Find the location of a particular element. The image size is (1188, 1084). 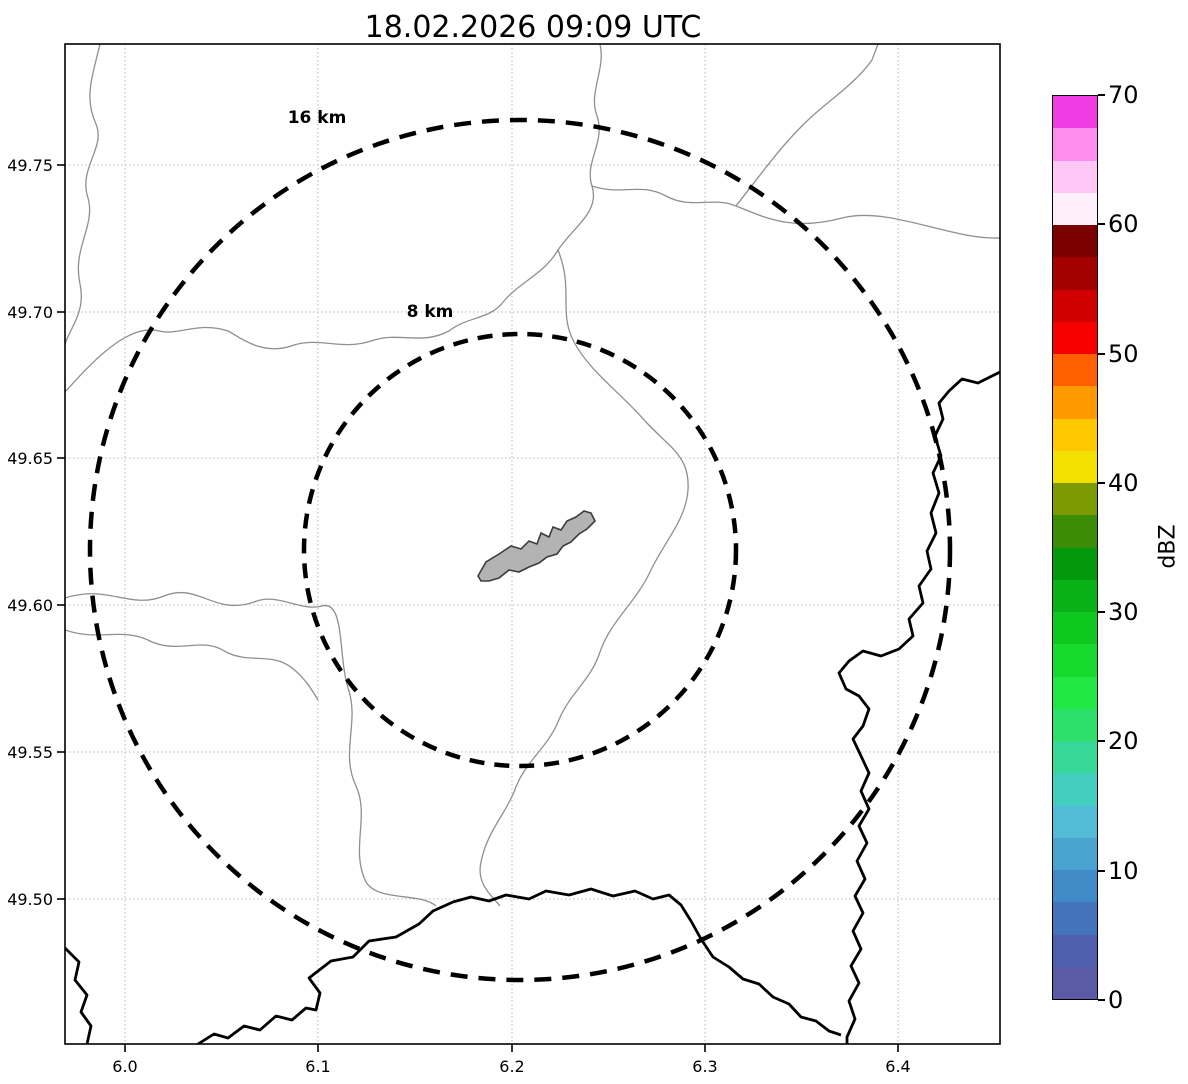

y-tick-label: 49.75 is located at coordinates (30, 165).